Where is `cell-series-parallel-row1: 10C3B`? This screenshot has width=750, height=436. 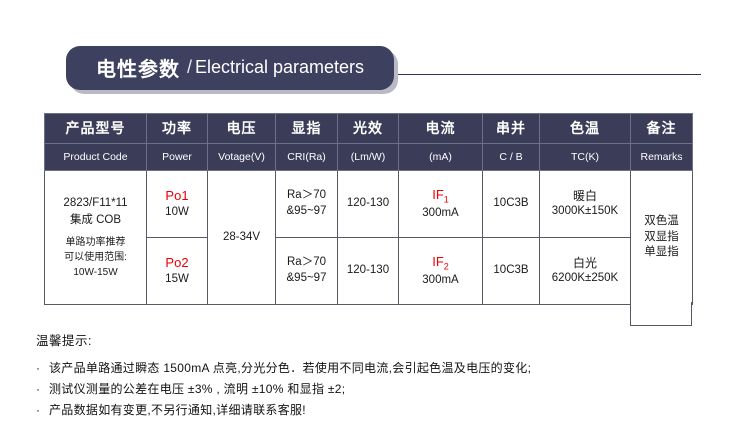 cell-series-parallel-row1: 10C3B is located at coordinates (511, 204).